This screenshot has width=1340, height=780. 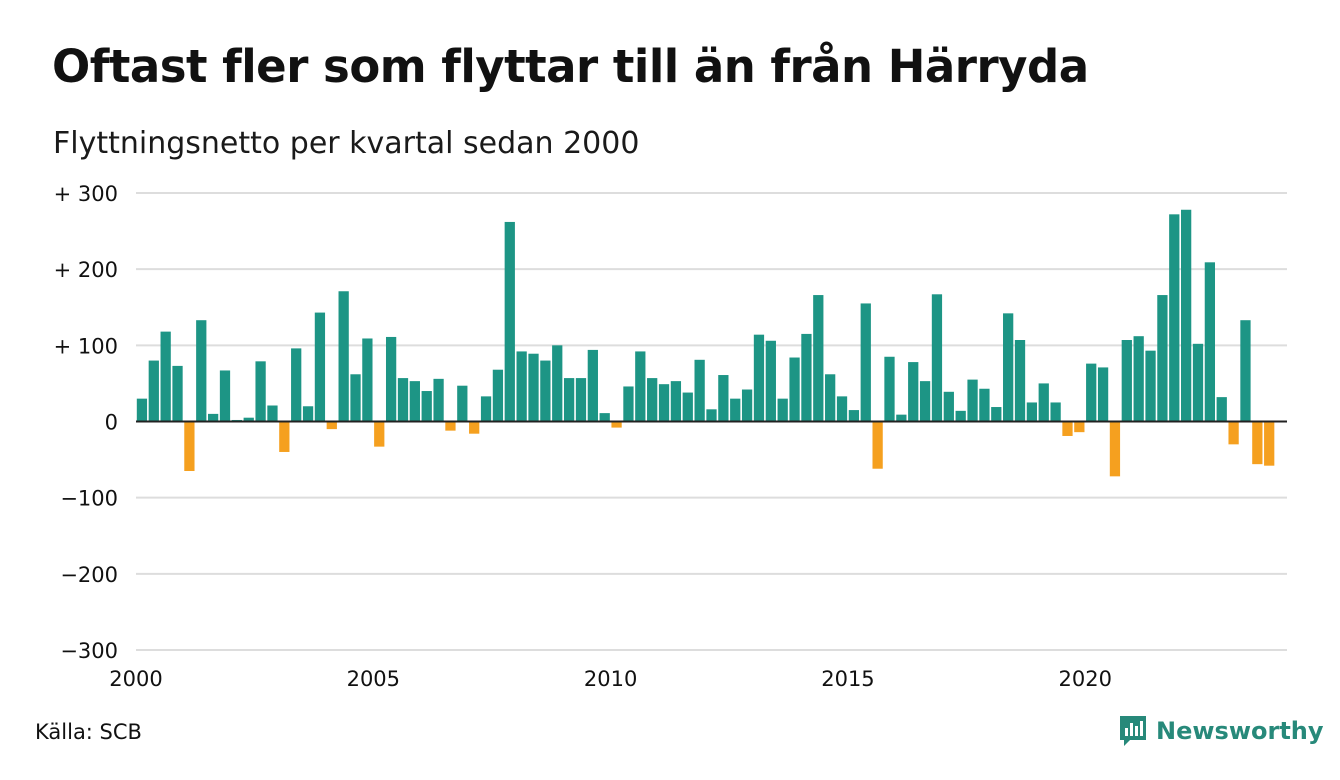 I want to click on x-tick-label: 2020, so click(x=1085, y=679).